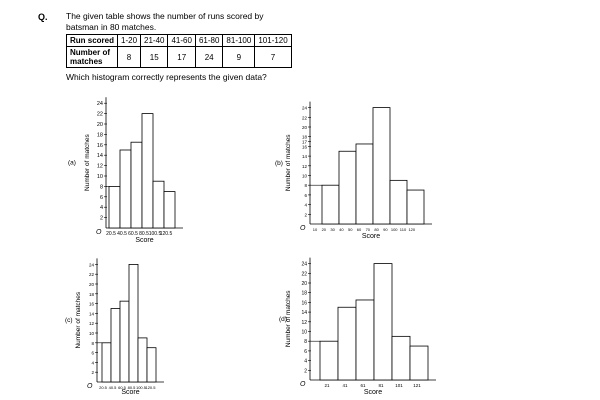  I want to click on x-tick-label: 90, so click(385, 229).